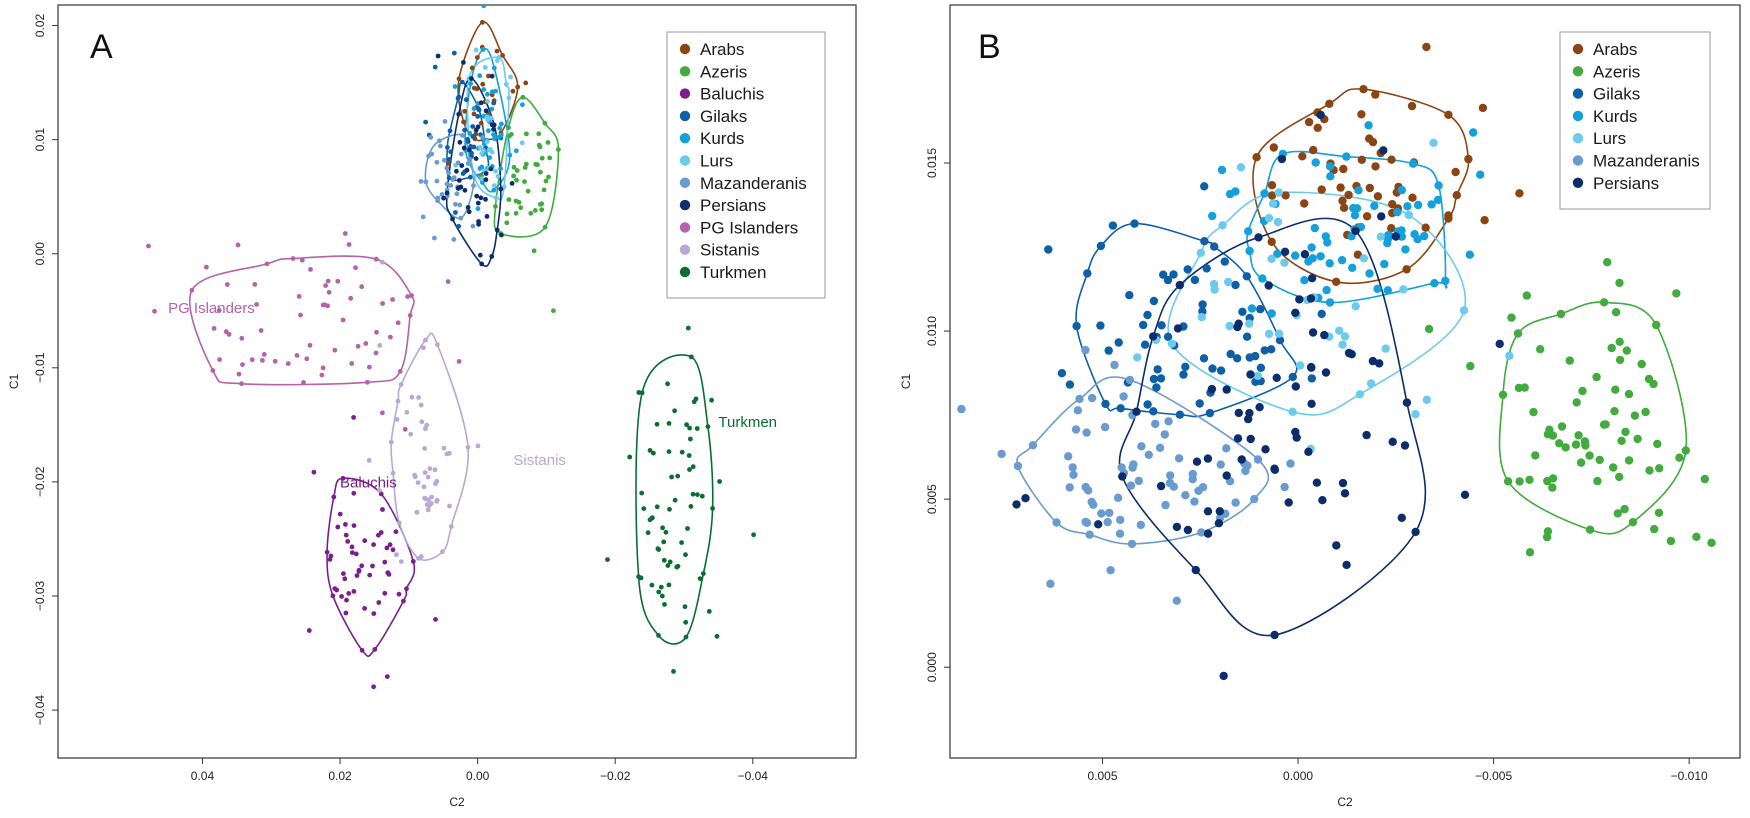 This screenshot has width=1750, height=818. Describe the element at coordinates (539, 460) in the screenshot. I see `group-label-sistanis: Sistanis` at that location.